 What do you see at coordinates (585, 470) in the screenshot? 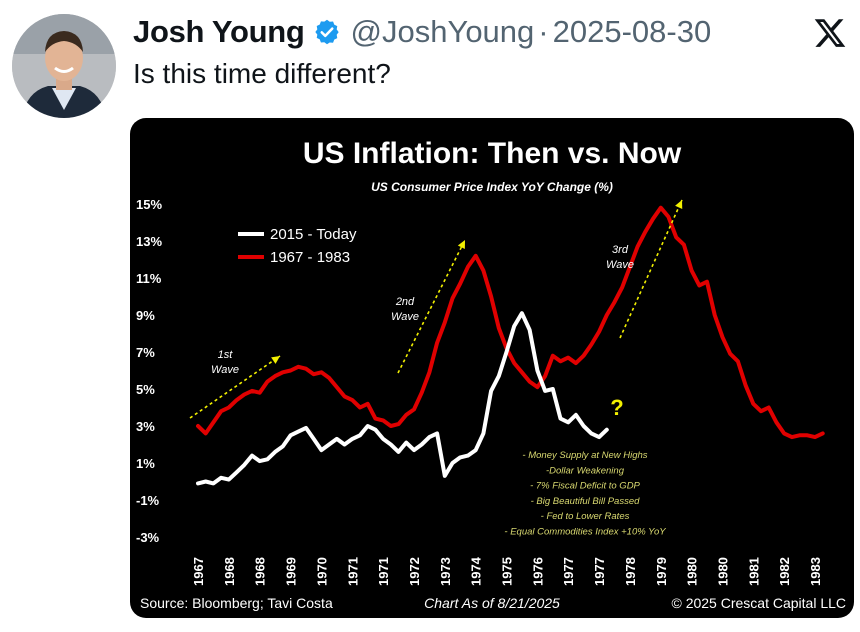
I see `note-line: -Dollar Weakening` at bounding box center [585, 470].